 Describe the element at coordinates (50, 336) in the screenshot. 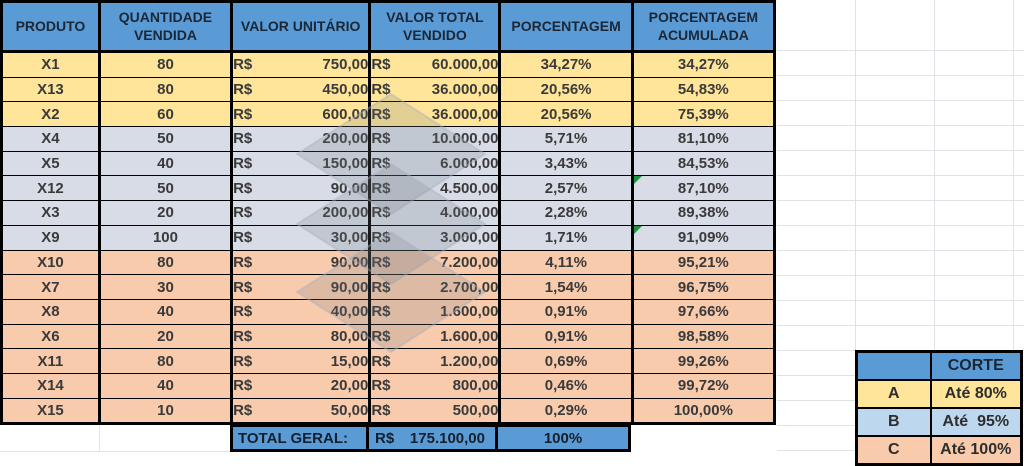

I see `product-cell: X6` at that location.